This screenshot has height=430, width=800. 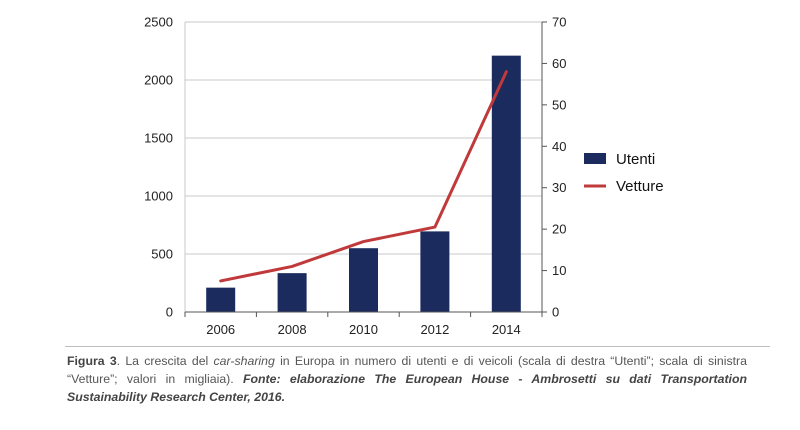 What do you see at coordinates (92, 361) in the screenshot?
I see `caption-label: Figura 3` at bounding box center [92, 361].